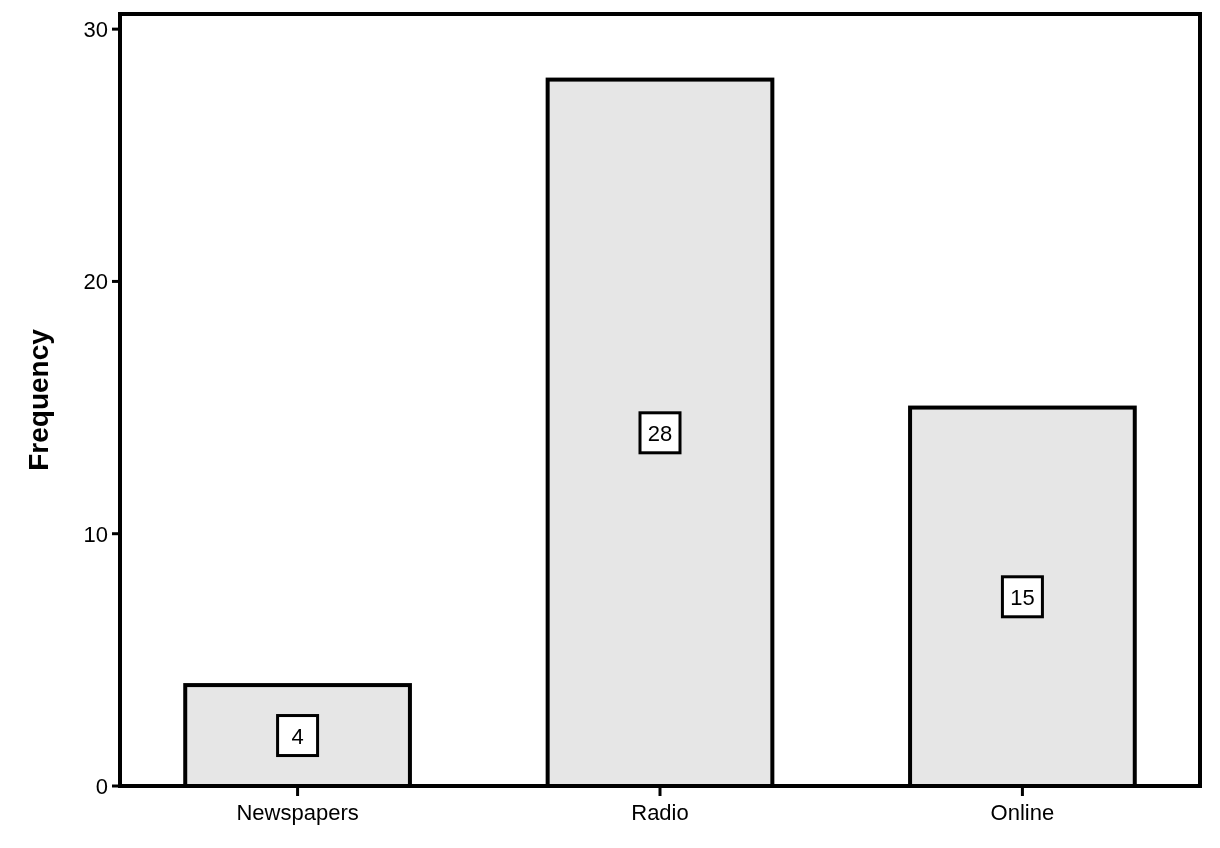 The width and height of the screenshot is (1220, 848). I want to click on data-label: 4, so click(297, 736).